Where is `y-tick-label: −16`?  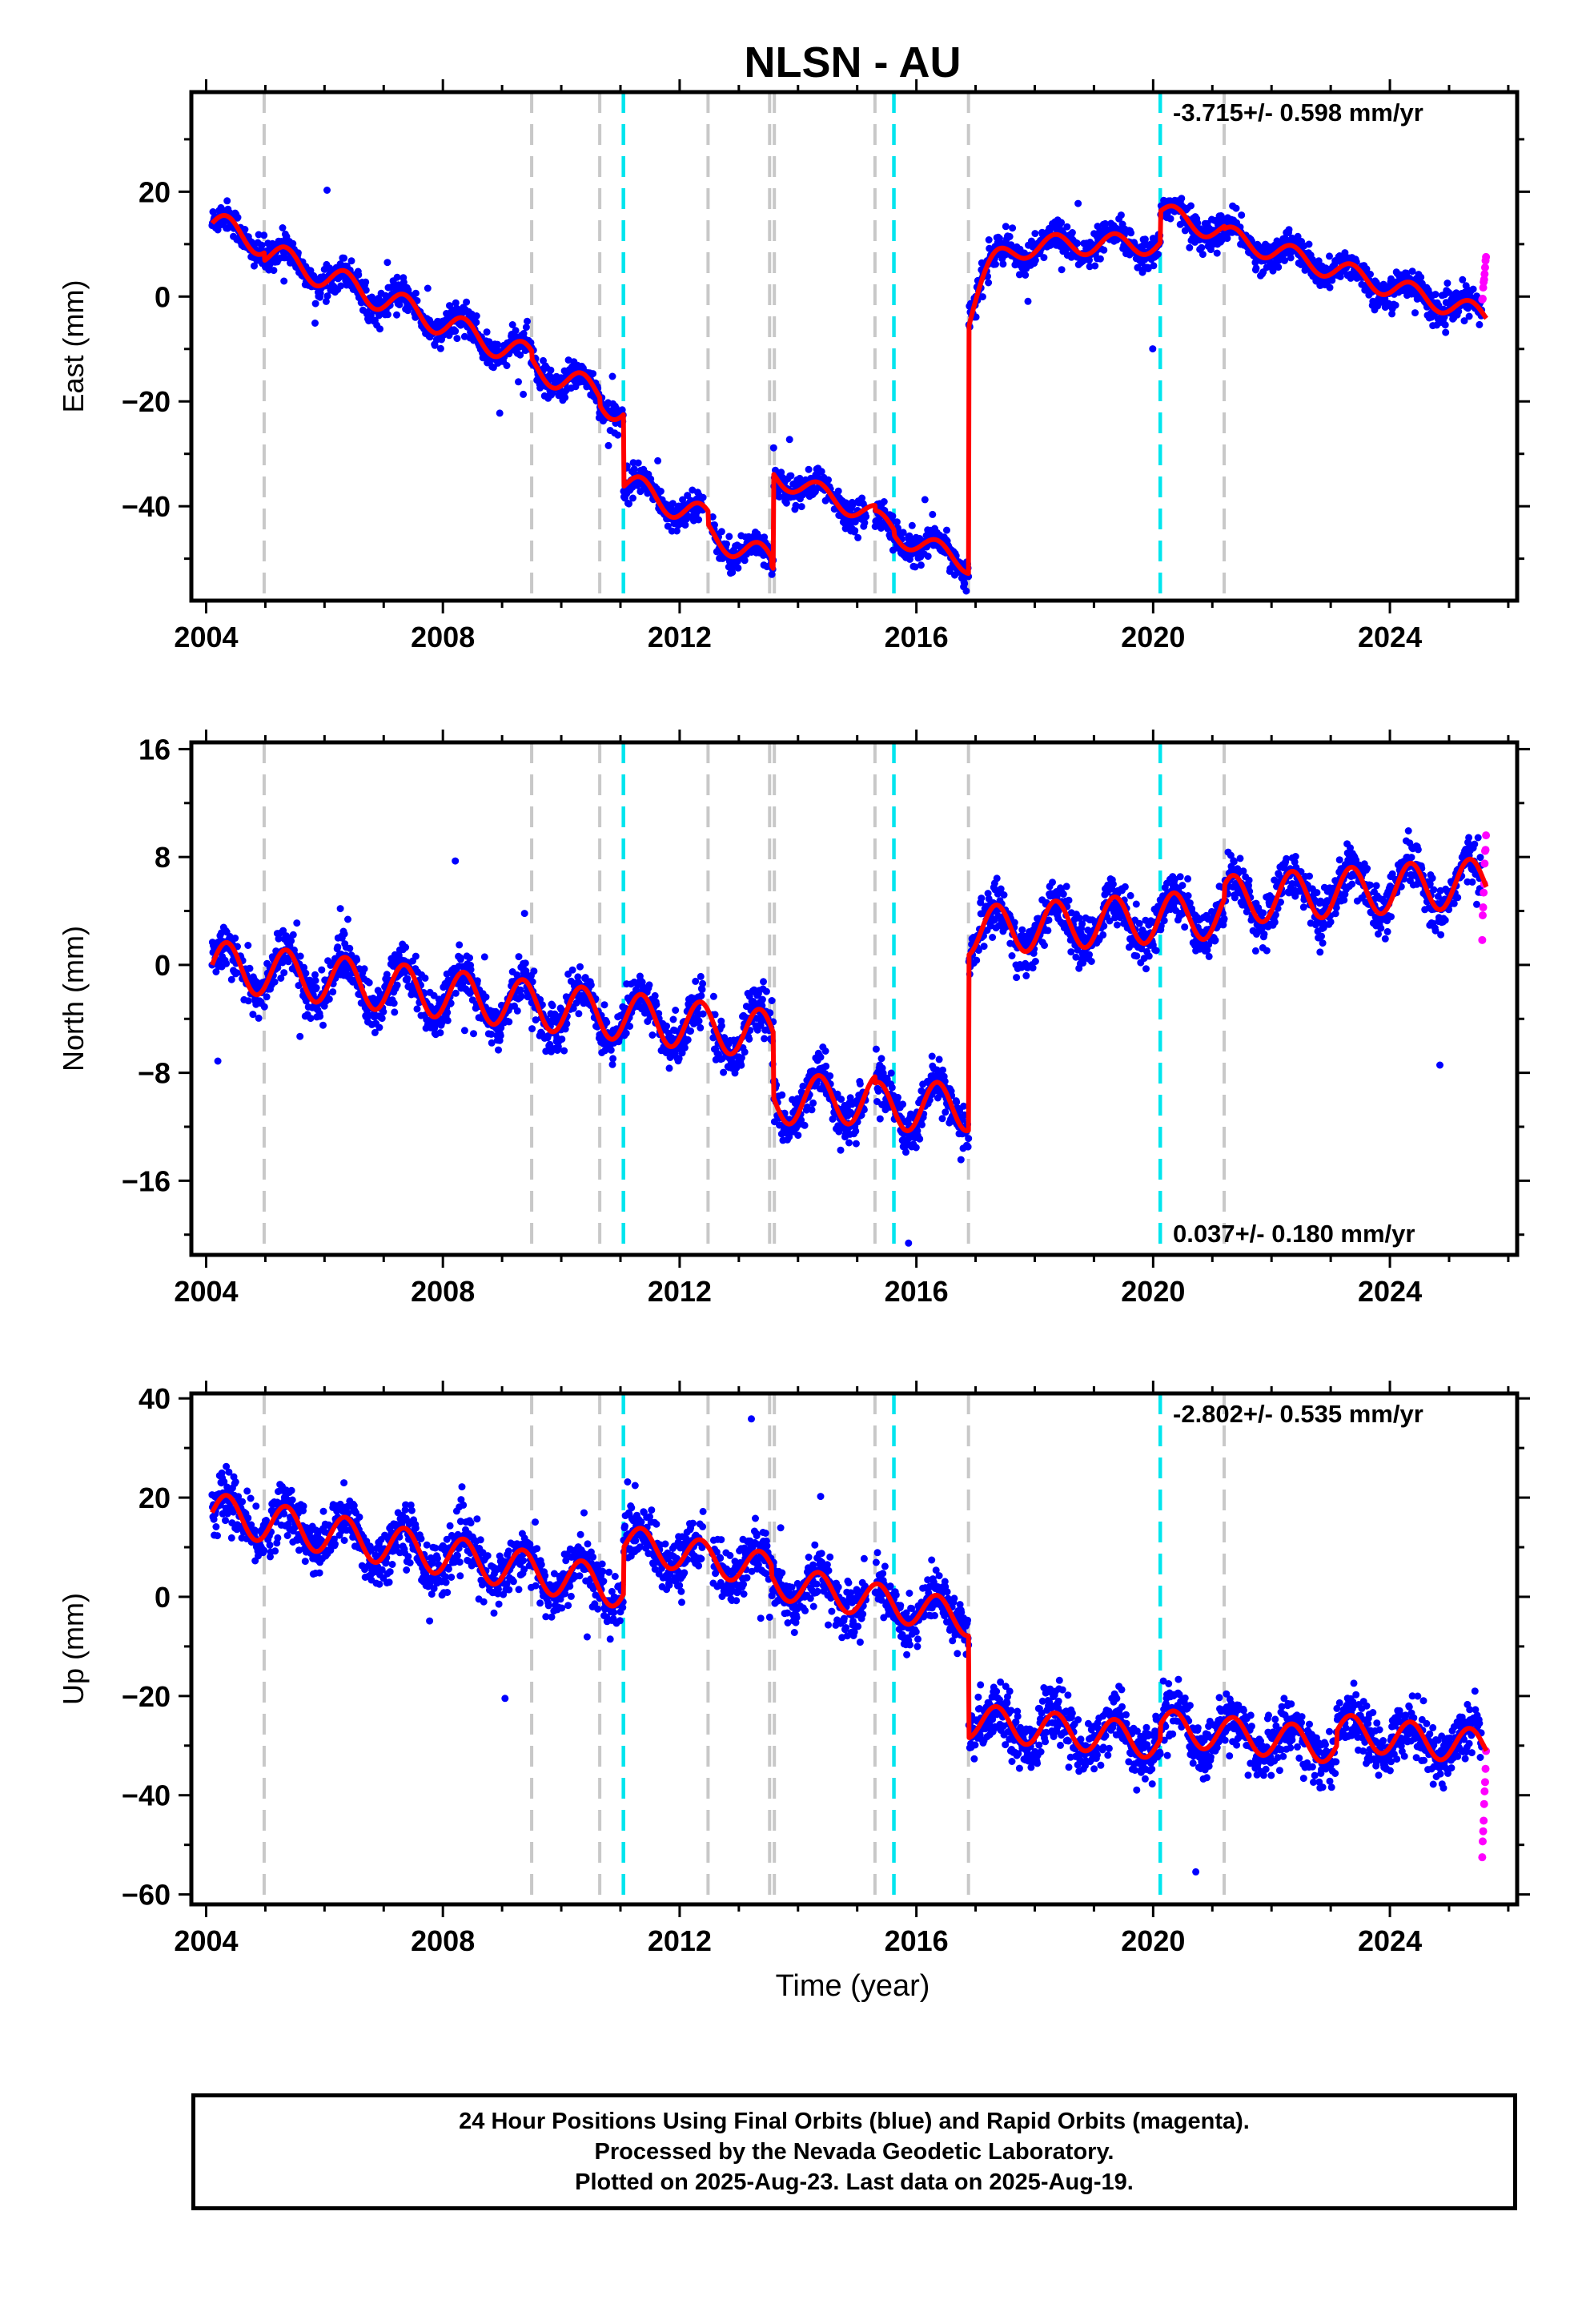
y-tick-label: −16 is located at coordinates (146, 1180).